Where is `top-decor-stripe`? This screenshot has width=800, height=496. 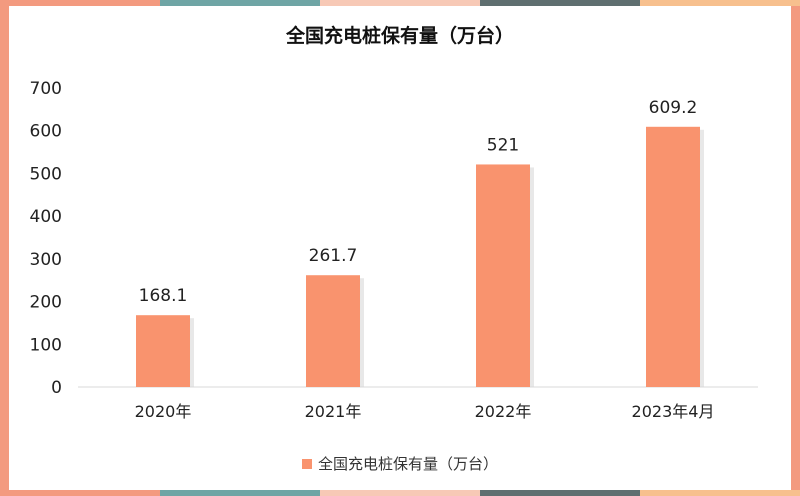 top-decor-stripe is located at coordinates (400, 3).